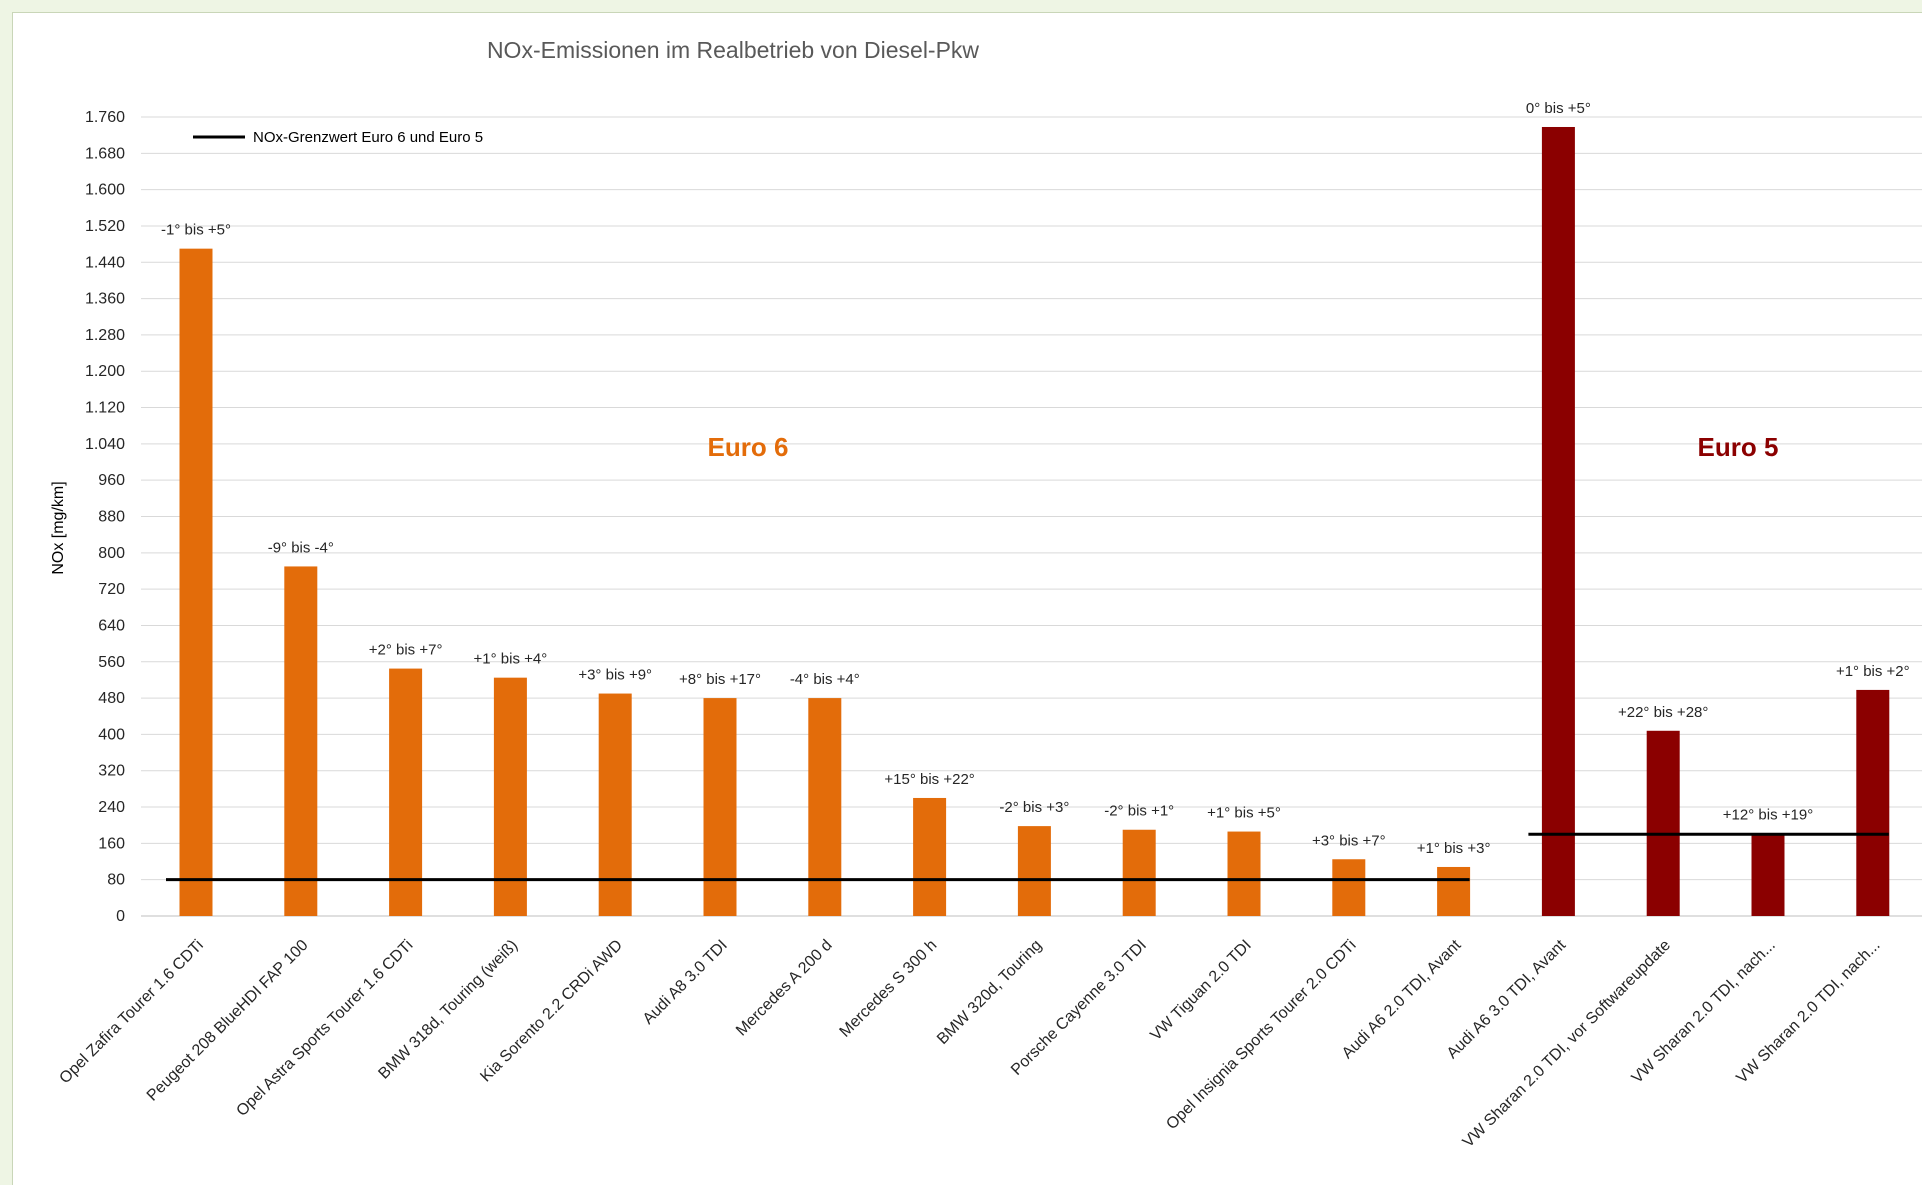 This screenshot has width=1922, height=1185. I want to click on data-label: +1° bis +4°, so click(511, 659).